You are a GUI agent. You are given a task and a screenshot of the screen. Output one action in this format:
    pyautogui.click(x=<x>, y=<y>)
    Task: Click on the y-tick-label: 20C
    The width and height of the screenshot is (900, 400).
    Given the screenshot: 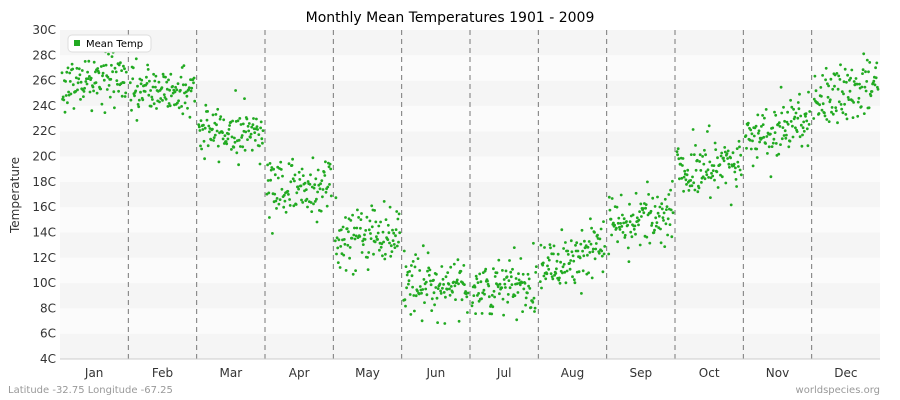 What is the action you would take?
    pyautogui.click(x=44, y=157)
    